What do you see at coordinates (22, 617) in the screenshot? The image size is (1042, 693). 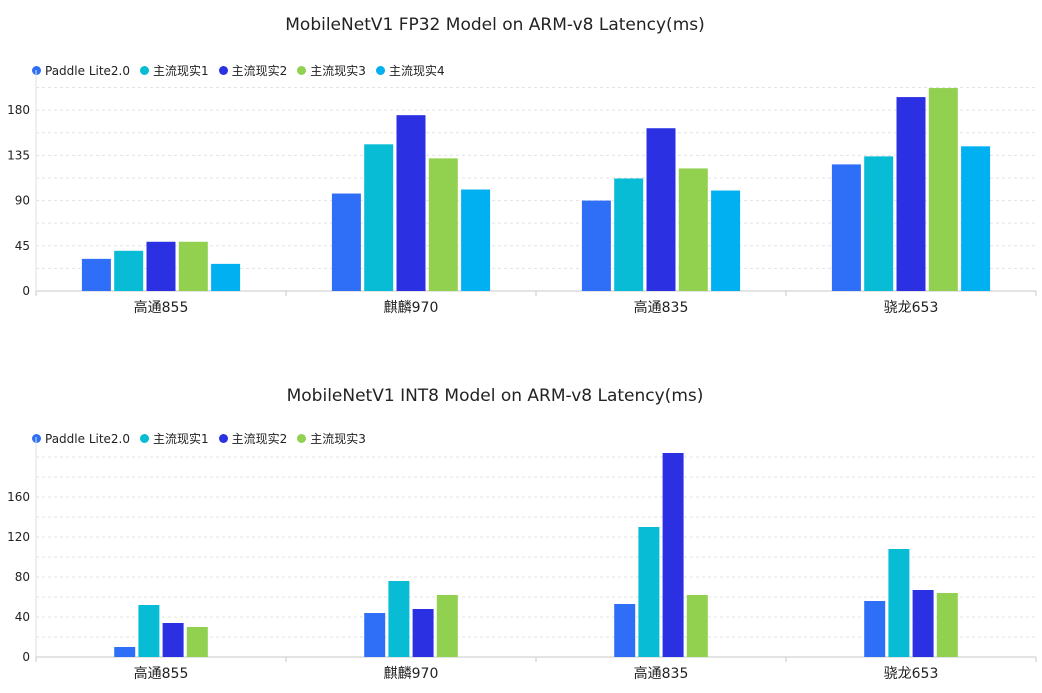 I see `y-tick-label: 40` at bounding box center [22, 617].